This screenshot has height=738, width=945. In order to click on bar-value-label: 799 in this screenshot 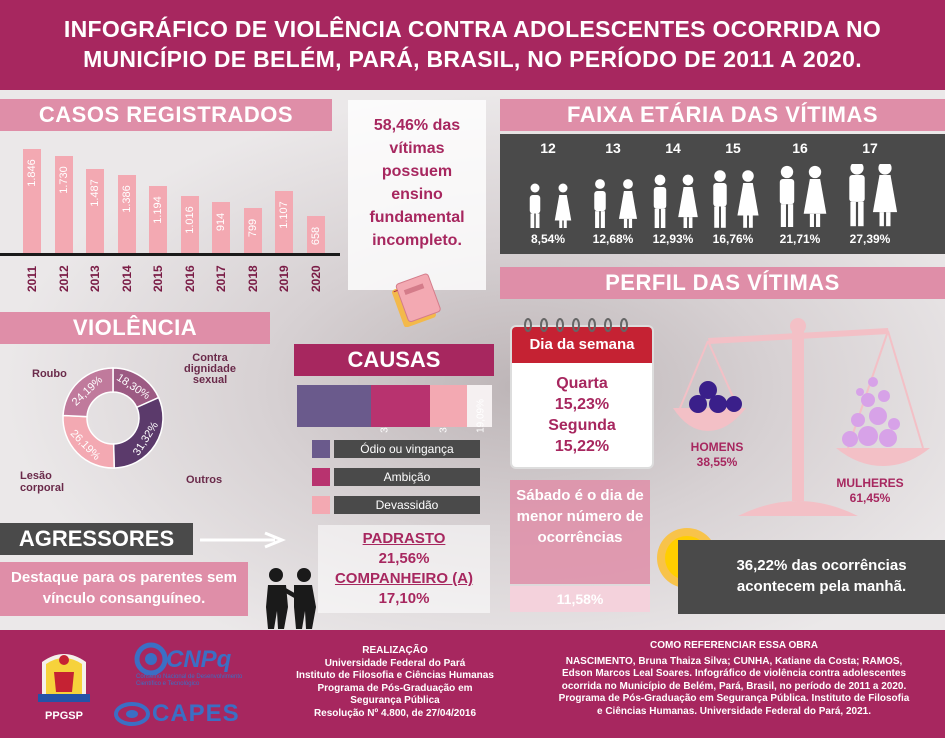, I will do `click(252, 228)`.